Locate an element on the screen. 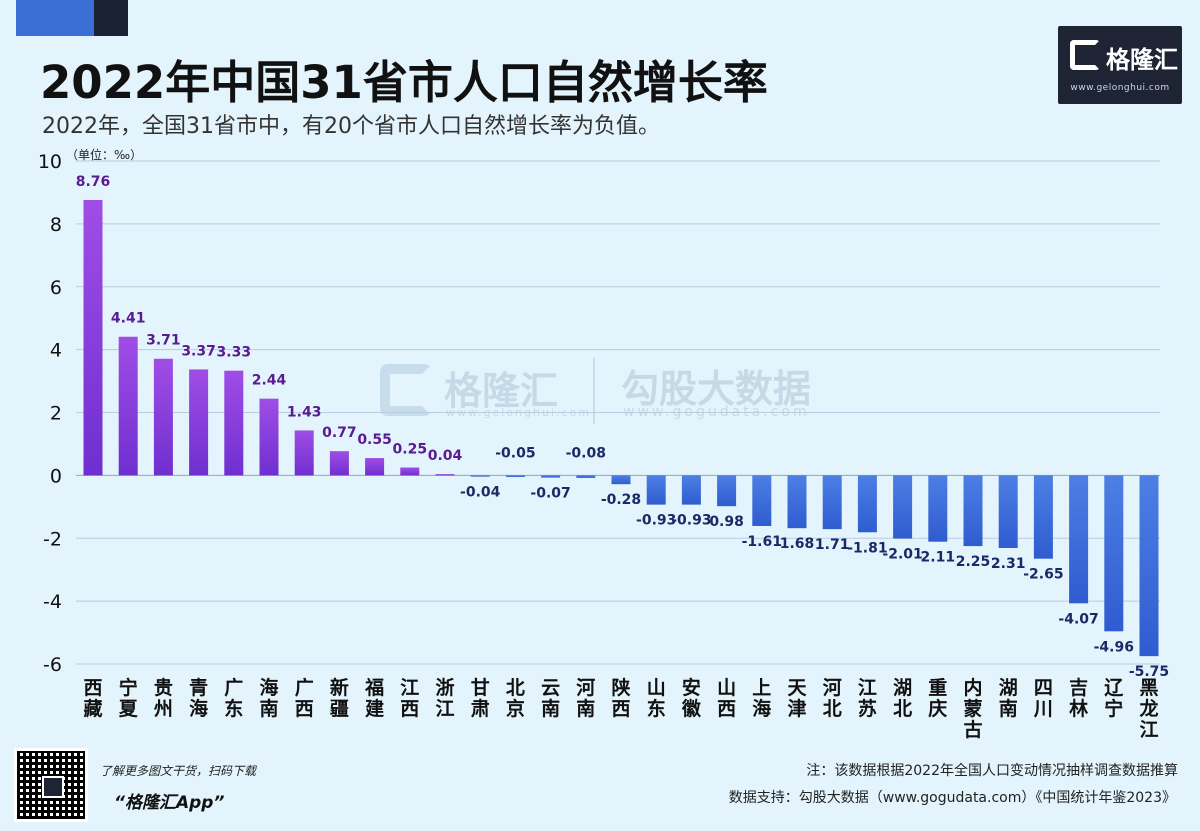 Image resolution: width=1200 pixels, height=831 pixels. x-tick-label: 天津 is located at coordinates (797, 698).